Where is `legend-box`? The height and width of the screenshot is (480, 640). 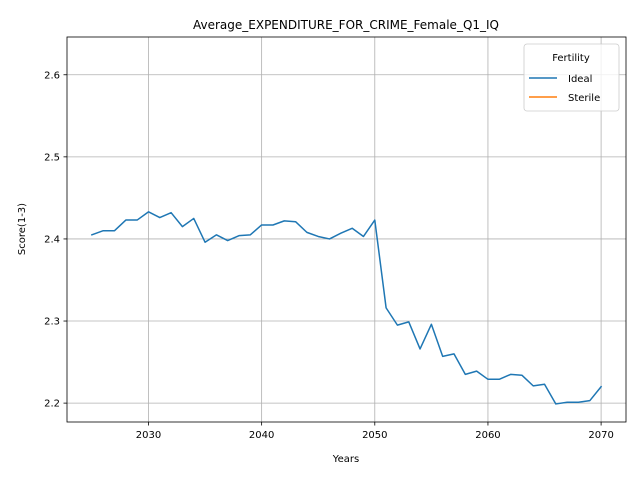 legend-box is located at coordinates (571, 77).